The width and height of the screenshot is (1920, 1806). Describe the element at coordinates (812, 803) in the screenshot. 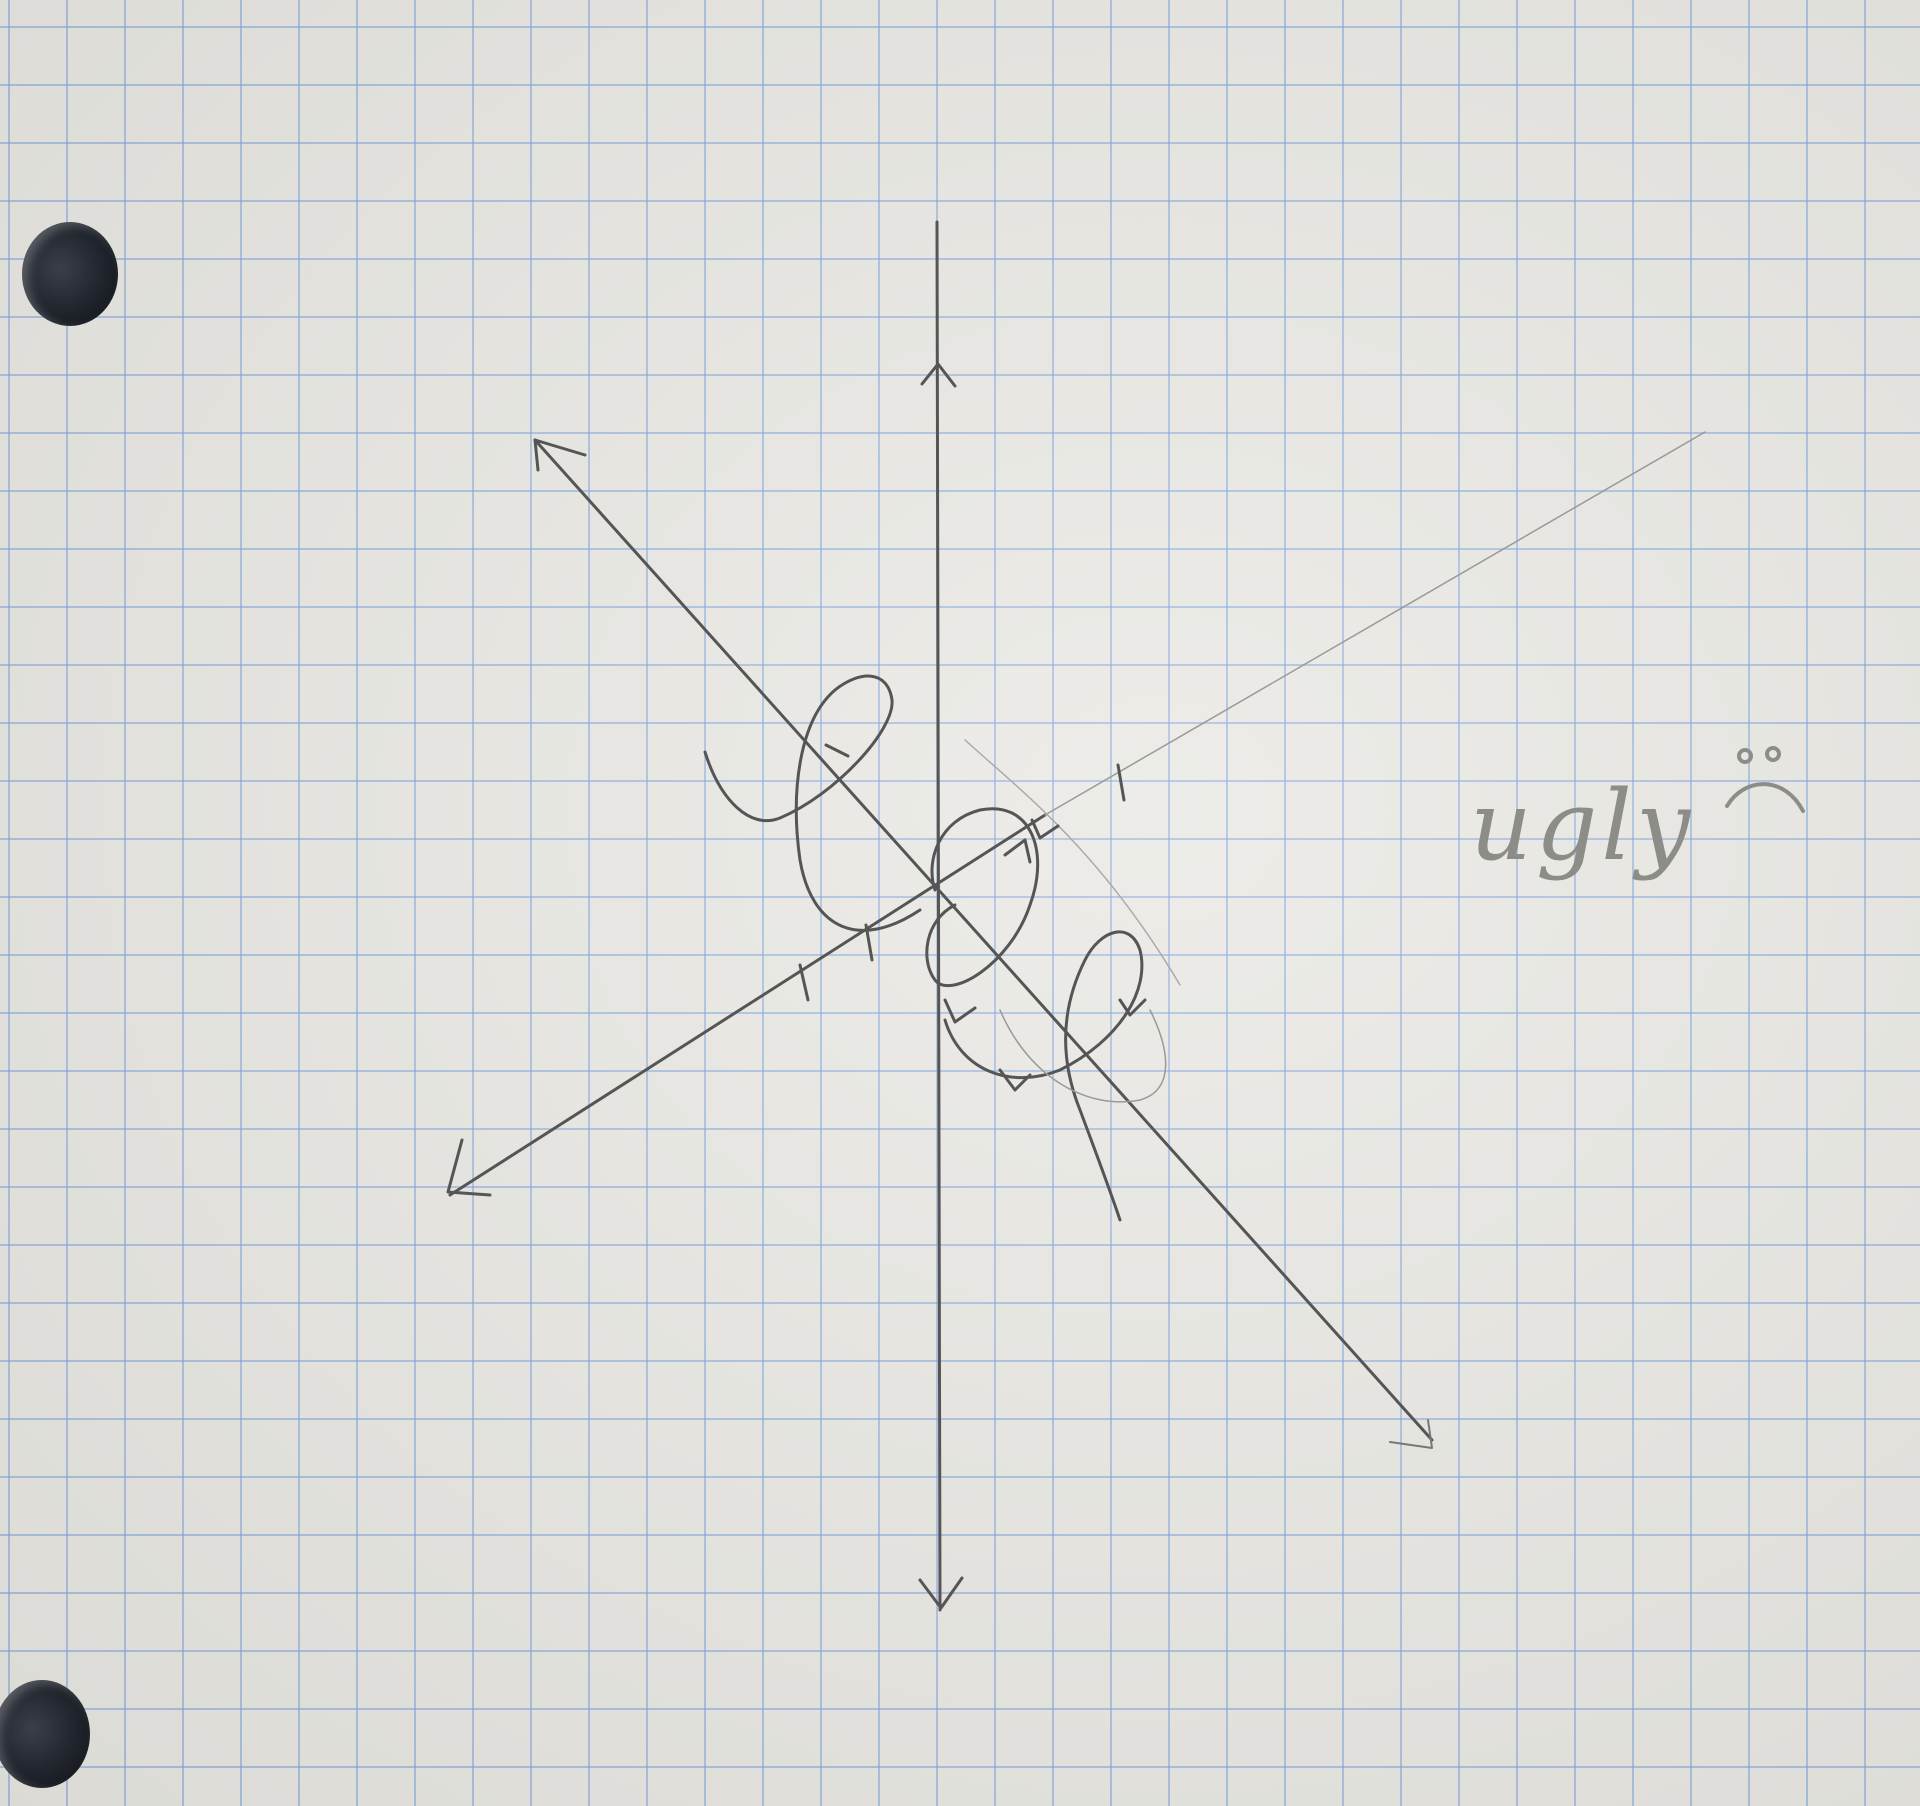

I see `spiral-curve-upper` at that location.